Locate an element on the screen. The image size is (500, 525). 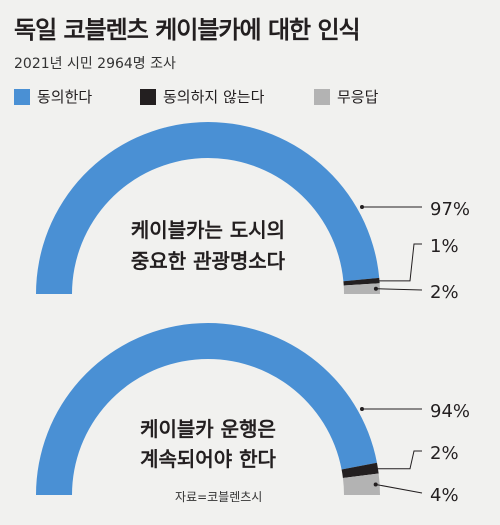
legend-item-agree: 동의한다 is located at coordinates (53, 96).